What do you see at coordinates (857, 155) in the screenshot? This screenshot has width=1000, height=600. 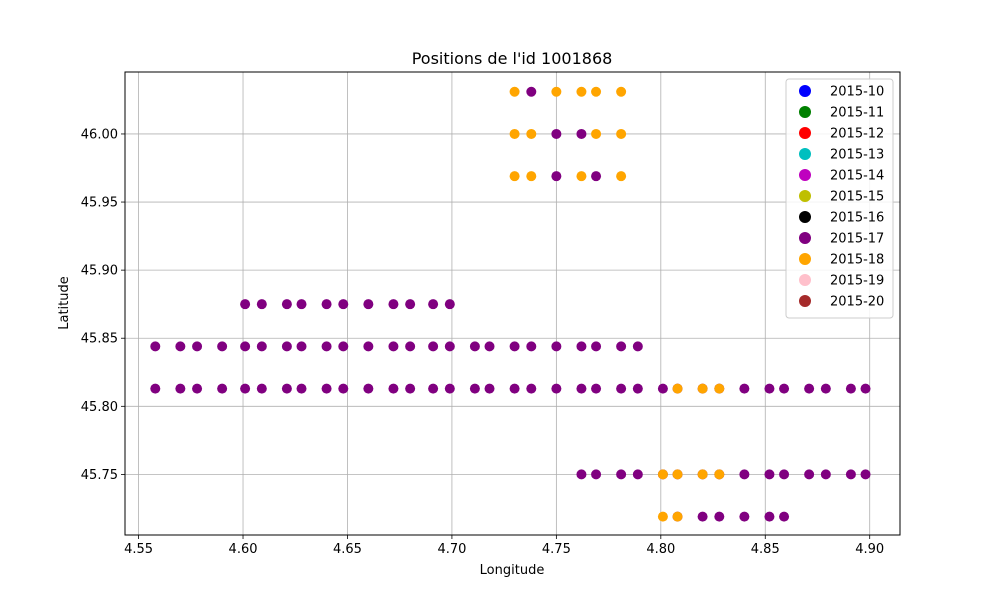 I see `legend-label: 2015-13` at bounding box center [857, 155].